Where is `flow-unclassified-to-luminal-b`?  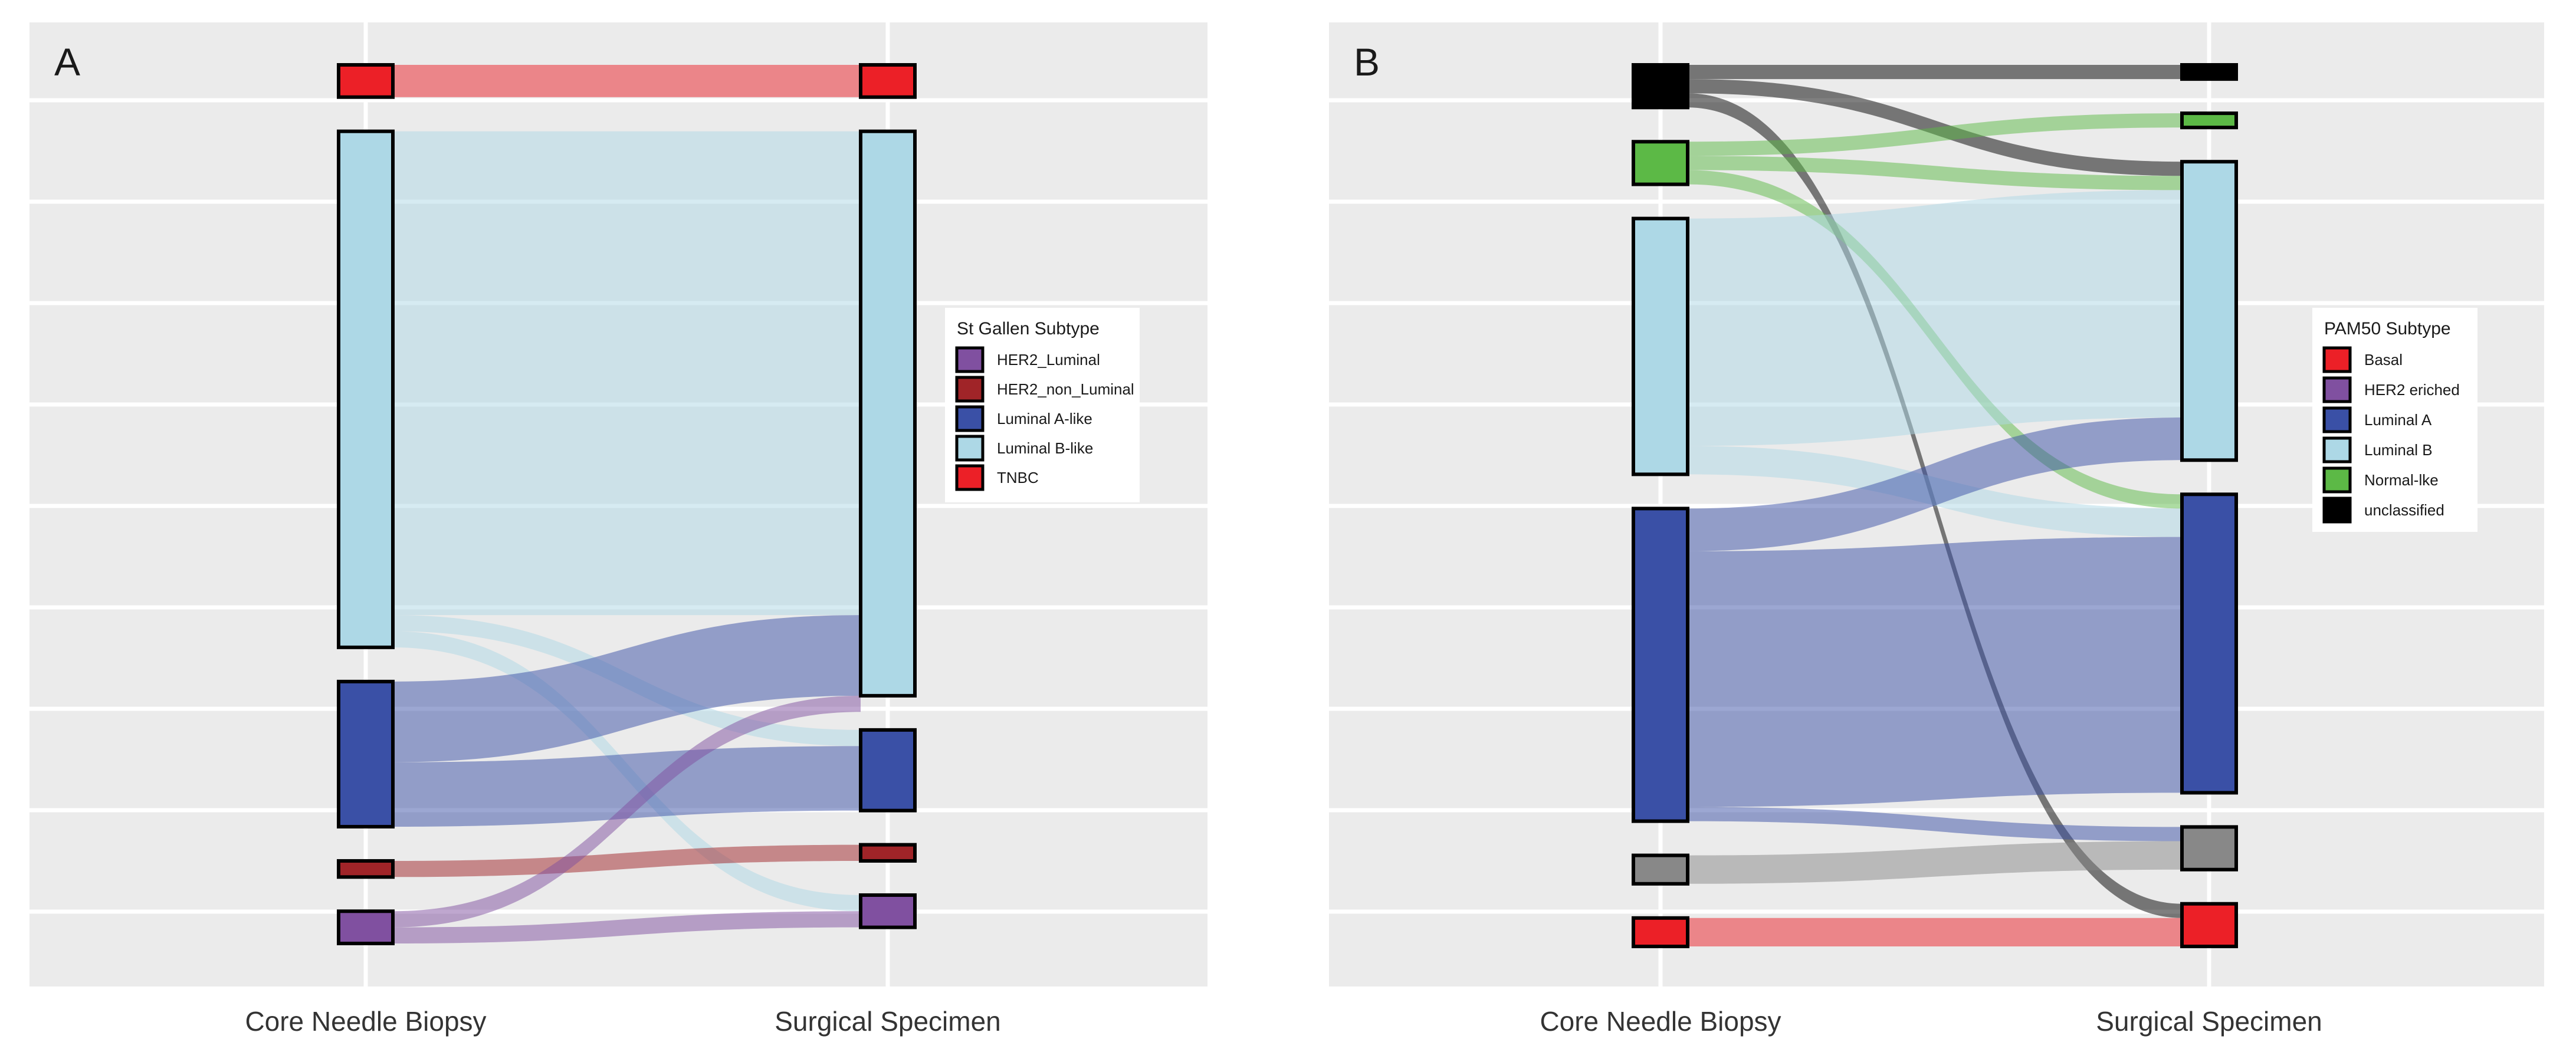
flow-unclassified-to-luminal-b is located at coordinates (1935, 128).